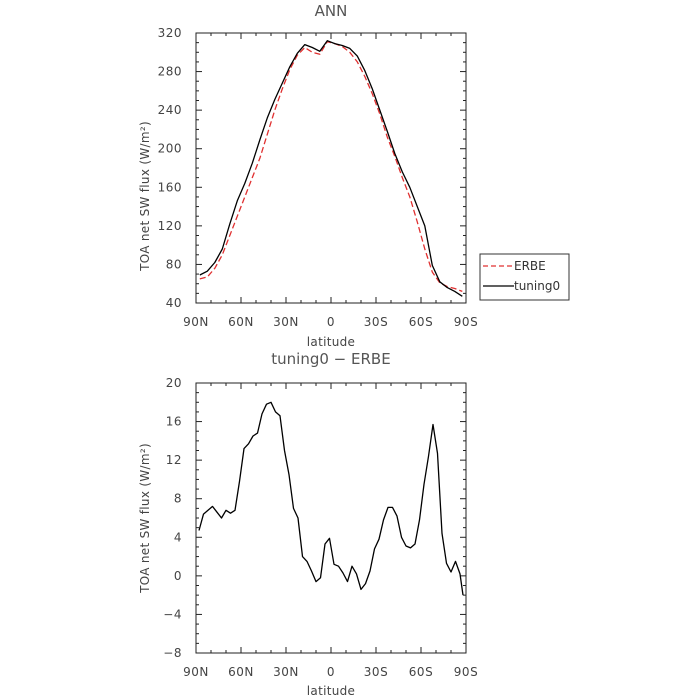  What do you see at coordinates (174, 383) in the screenshot?
I see `bottom-ytick-label: 20` at bounding box center [174, 383].